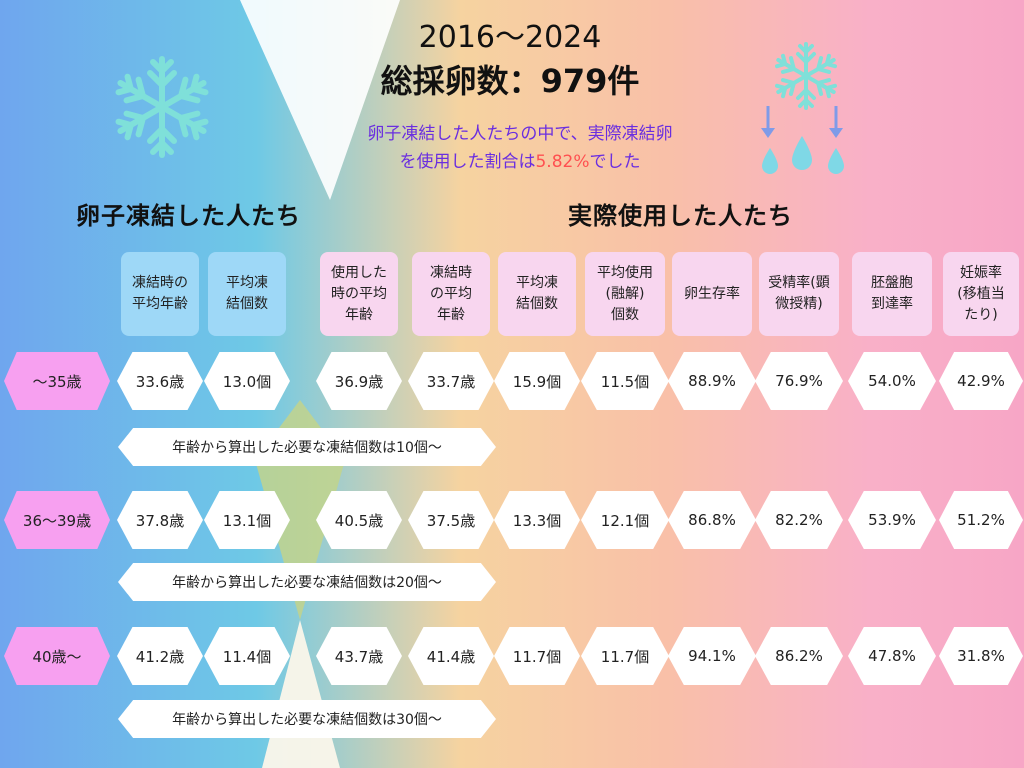 The height and width of the screenshot is (768, 1024). What do you see at coordinates (799, 294) in the screenshot?
I see `header-used-5: 受精率(顕 微授精)` at bounding box center [799, 294].